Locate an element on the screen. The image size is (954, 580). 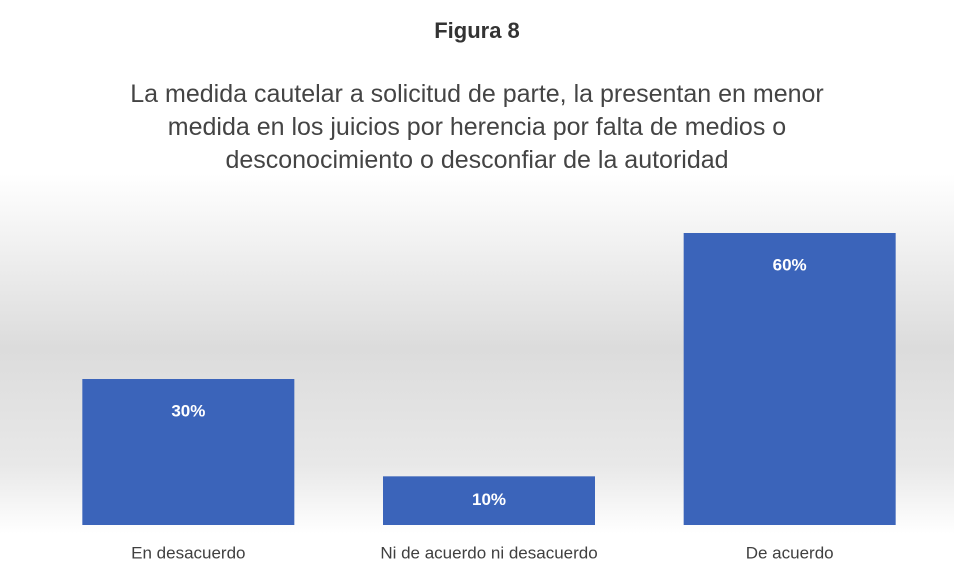
data-label: 60% is located at coordinates (790, 264).